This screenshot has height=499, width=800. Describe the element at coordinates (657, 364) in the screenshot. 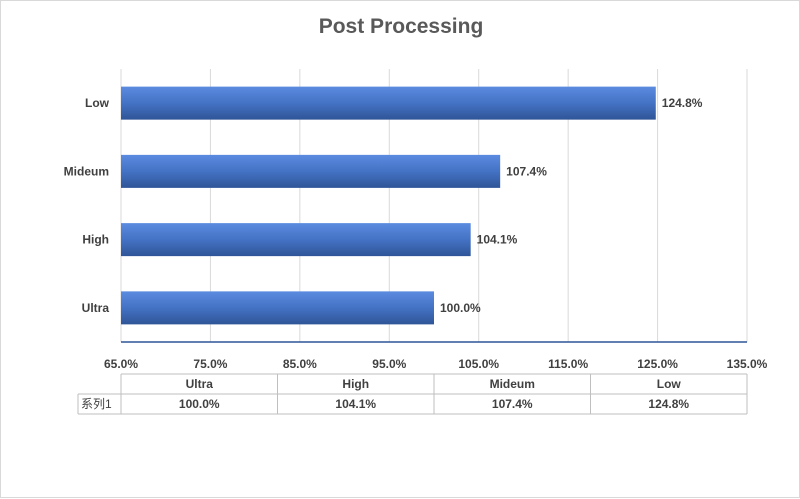

I see `x-tick-label: 125.0%` at that location.